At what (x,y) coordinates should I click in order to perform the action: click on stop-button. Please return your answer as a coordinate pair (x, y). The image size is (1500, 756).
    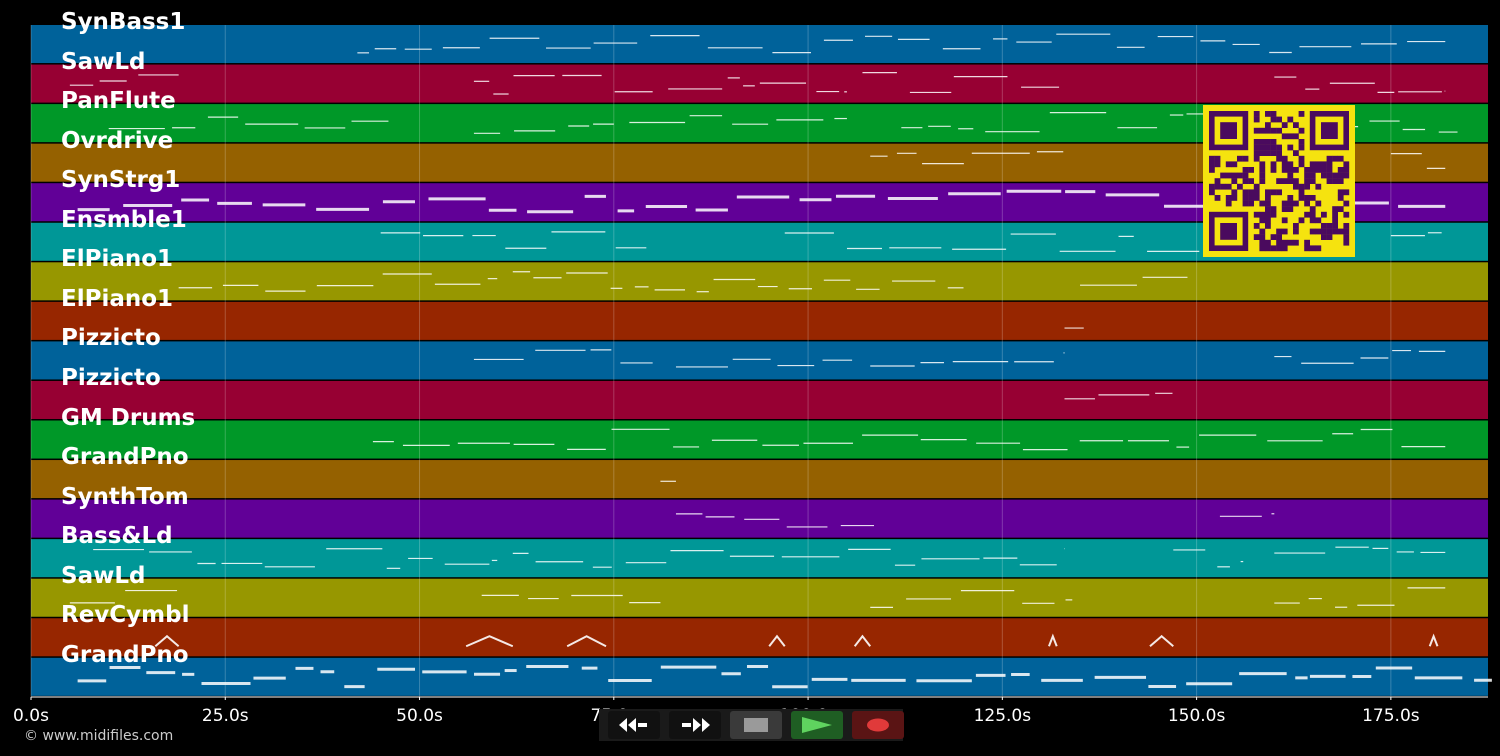
    Looking at the image, I should click on (756, 725).